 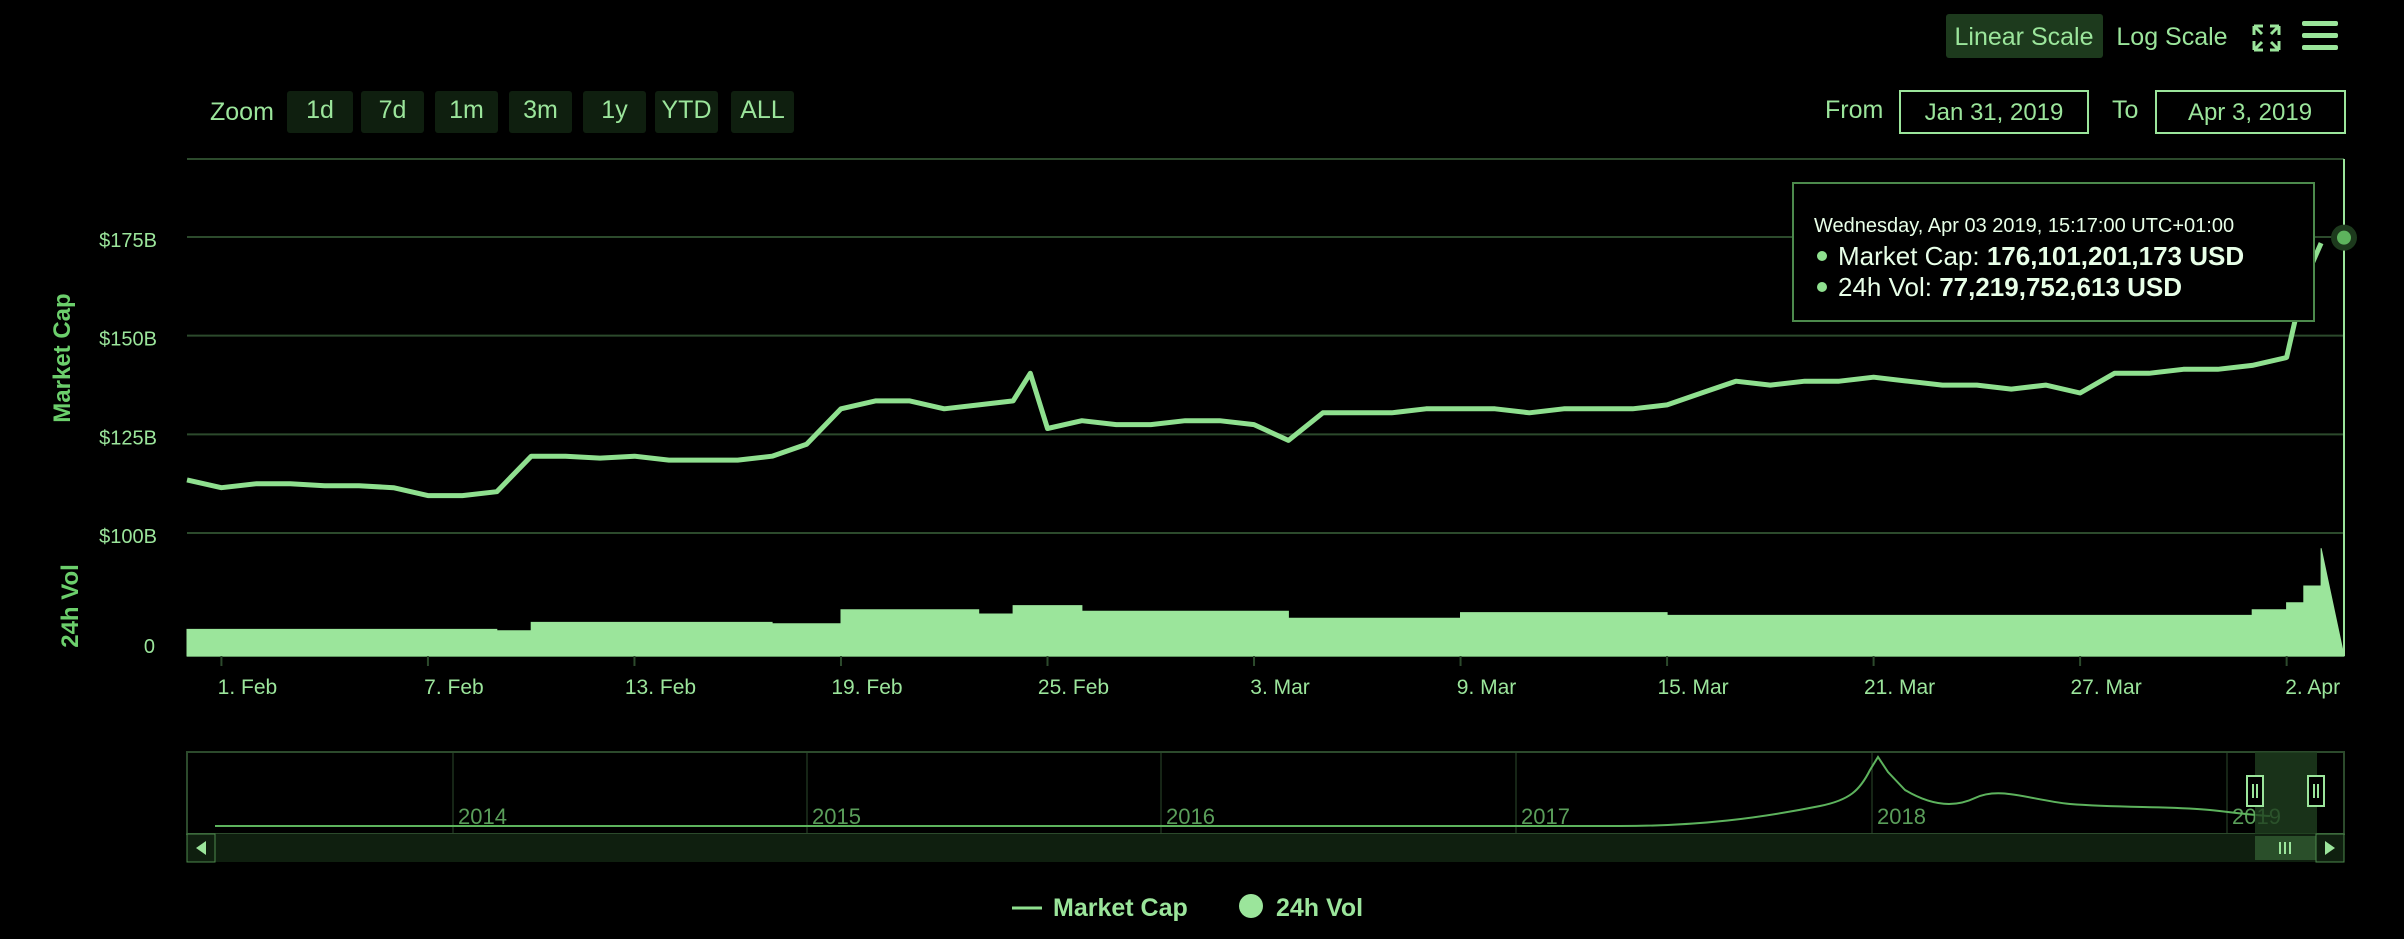 What do you see at coordinates (2106, 687) in the screenshot?
I see `x-tick-label: 27. Mar` at bounding box center [2106, 687].